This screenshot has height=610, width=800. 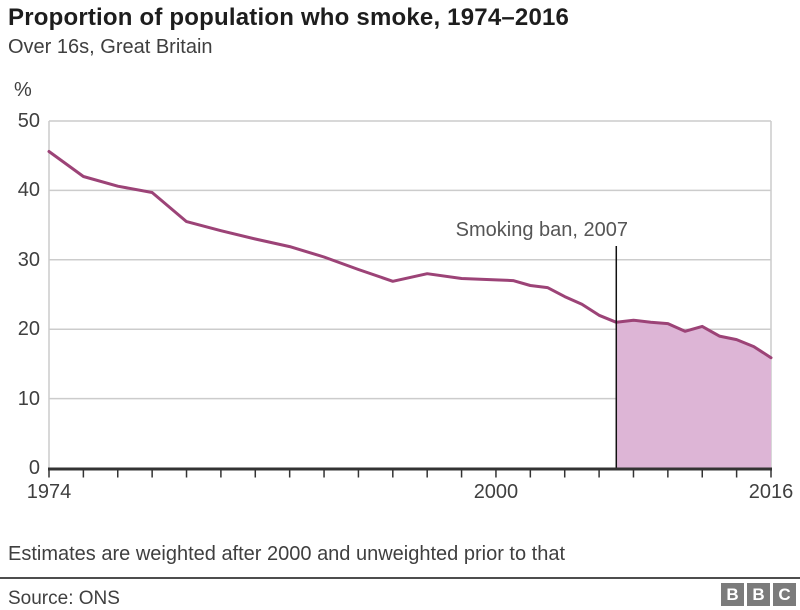 I want to click on y-axis-label: 50, so click(x=28, y=121).